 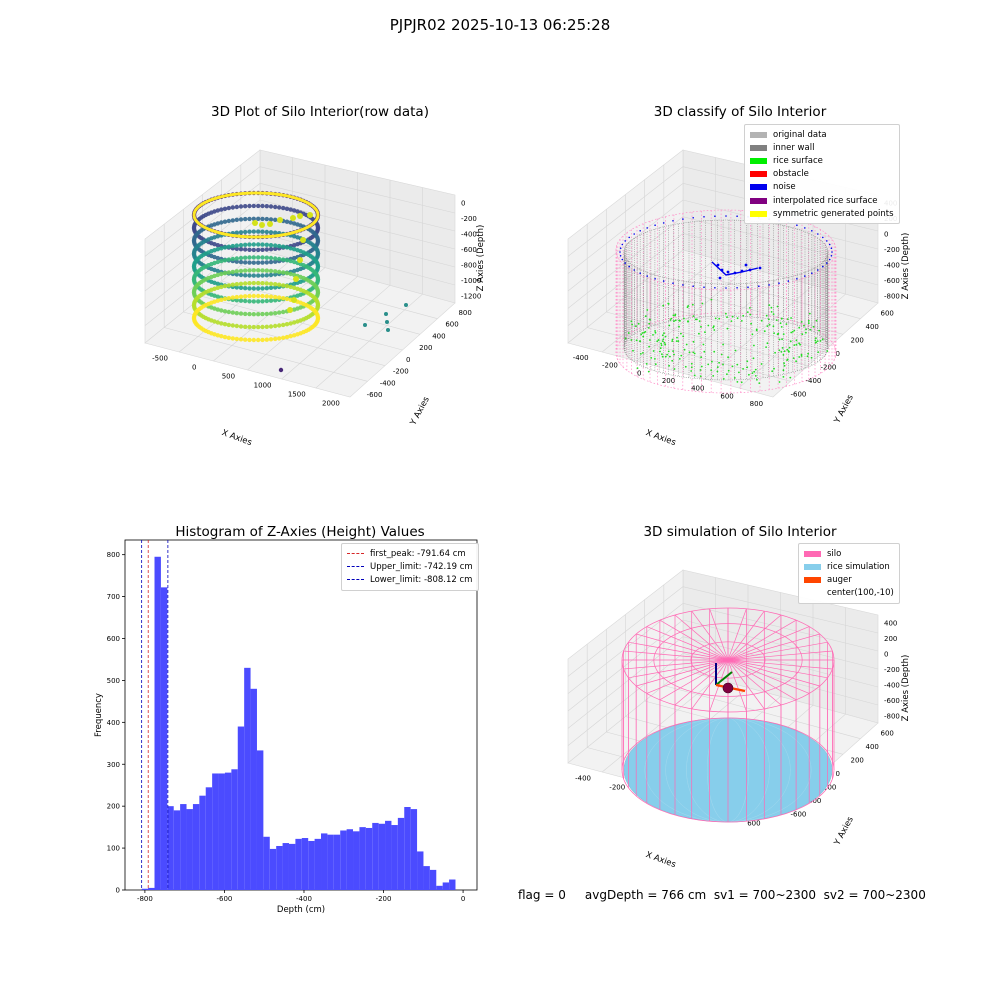 I want to click on x-axis-label: Depth (cm), so click(x=301, y=910).